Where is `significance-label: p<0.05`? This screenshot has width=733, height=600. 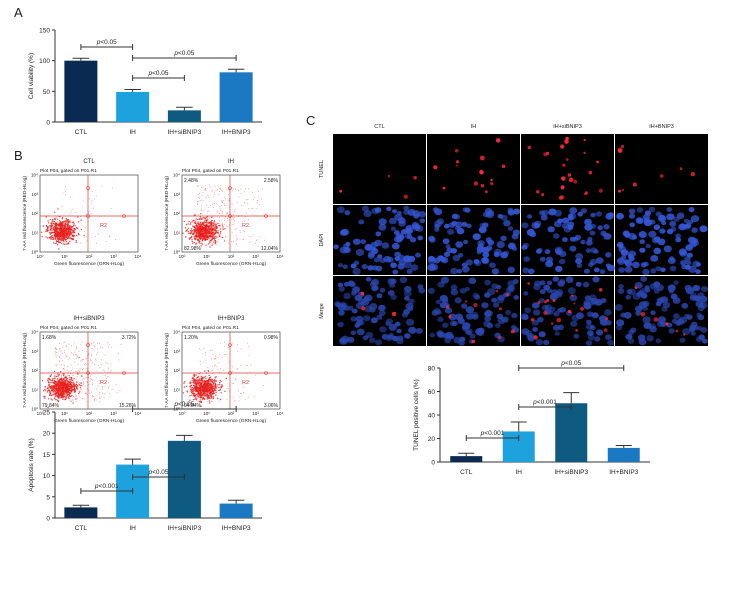
significance-label: p<0.05 is located at coordinates (157, 73).